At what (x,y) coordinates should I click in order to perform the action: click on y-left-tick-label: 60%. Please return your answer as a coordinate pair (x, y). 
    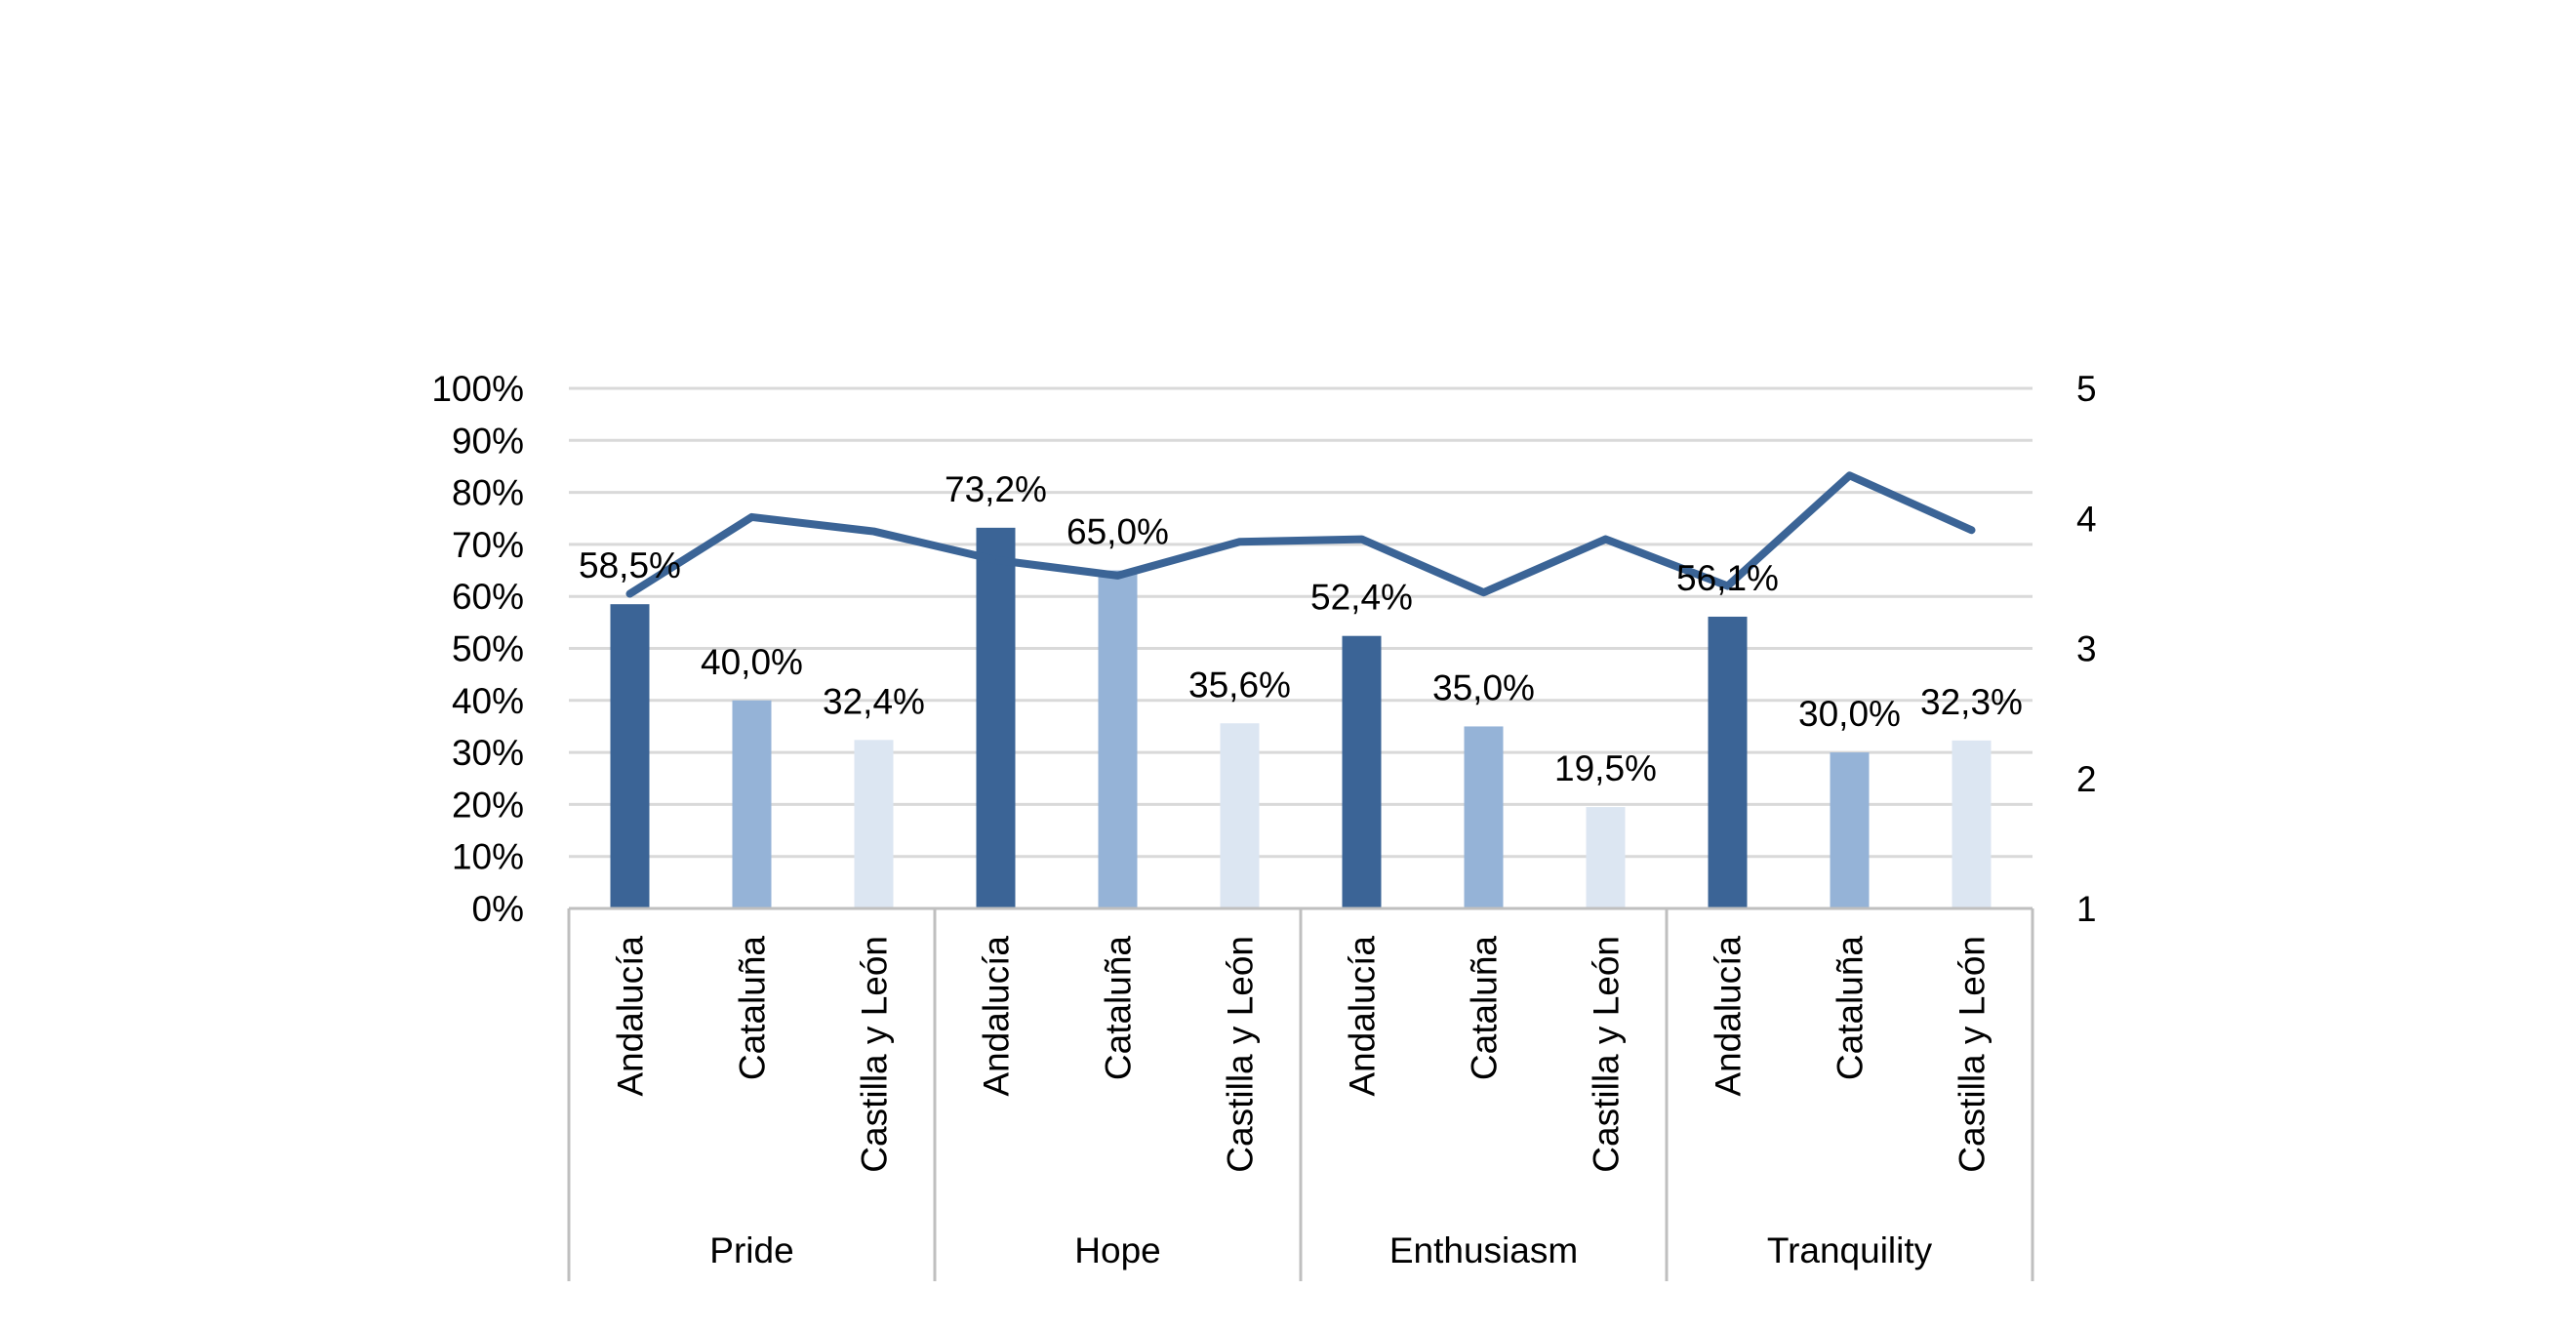
    Looking at the image, I should click on (488, 597).